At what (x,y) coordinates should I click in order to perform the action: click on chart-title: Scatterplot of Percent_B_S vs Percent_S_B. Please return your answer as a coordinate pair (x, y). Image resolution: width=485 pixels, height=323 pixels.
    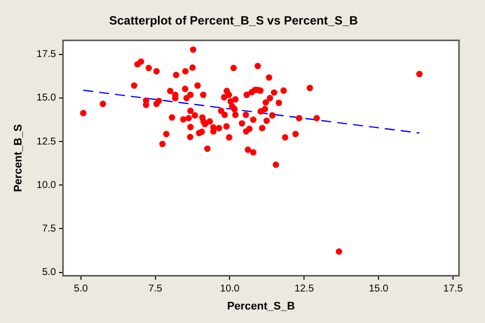
    Looking at the image, I should click on (233, 21).